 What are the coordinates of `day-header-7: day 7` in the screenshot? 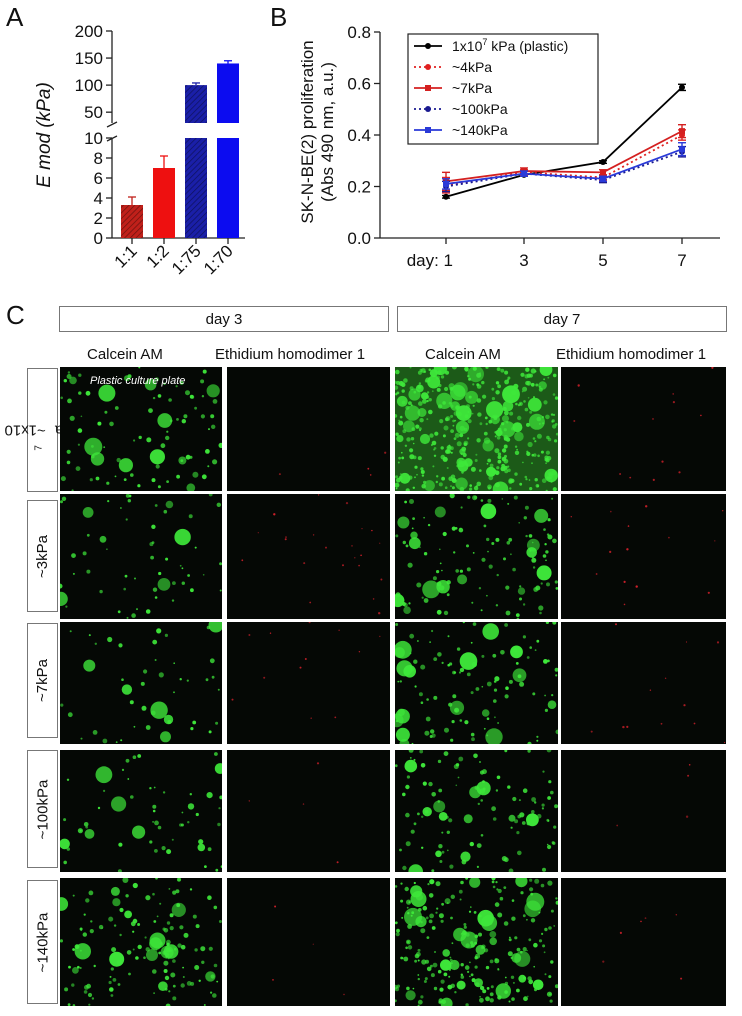 It's located at (562, 319).